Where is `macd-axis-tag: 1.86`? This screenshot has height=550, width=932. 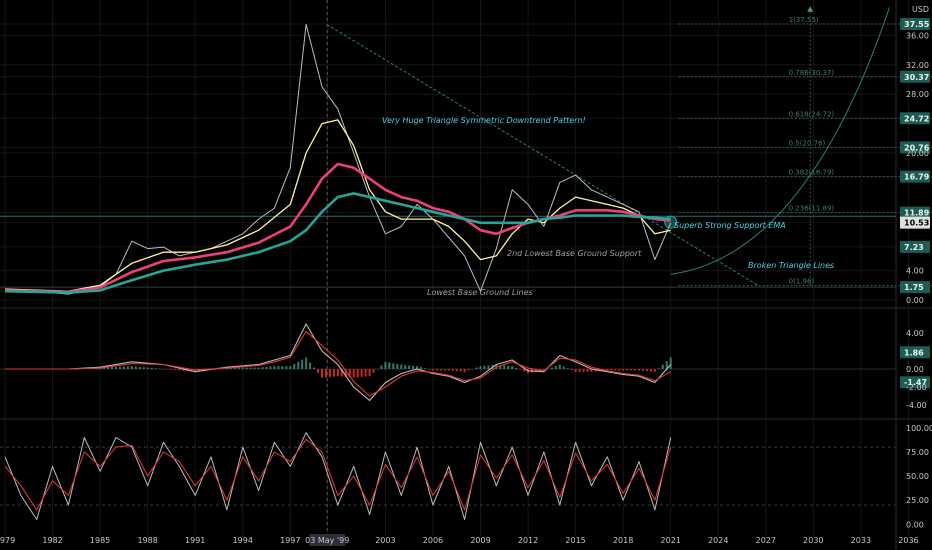 macd-axis-tag: 1.86 is located at coordinates (914, 352).